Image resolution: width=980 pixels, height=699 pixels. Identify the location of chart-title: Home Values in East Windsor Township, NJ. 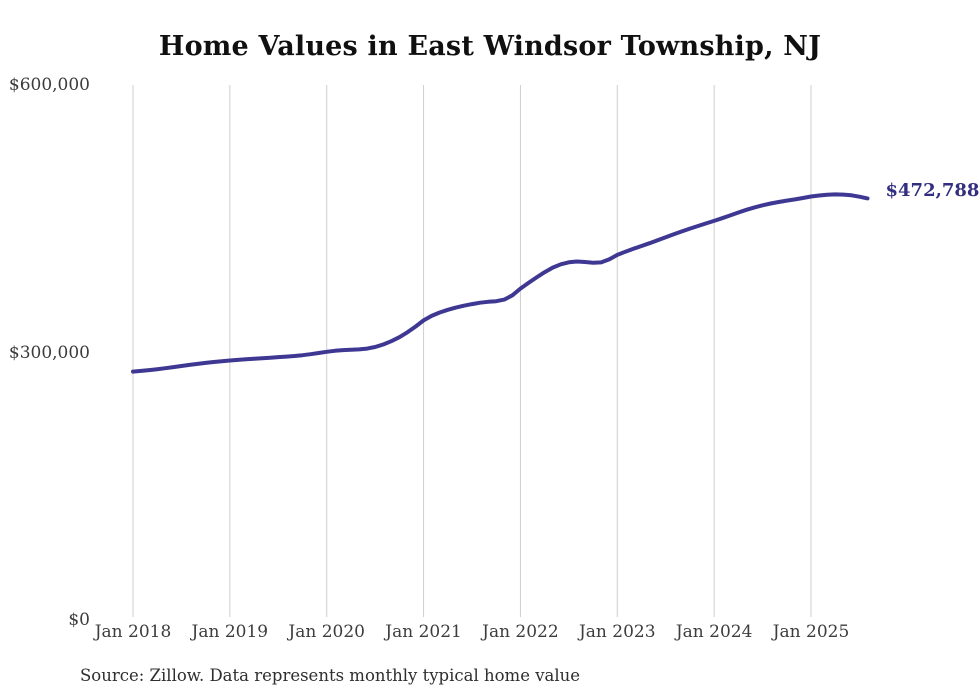
(490, 46).